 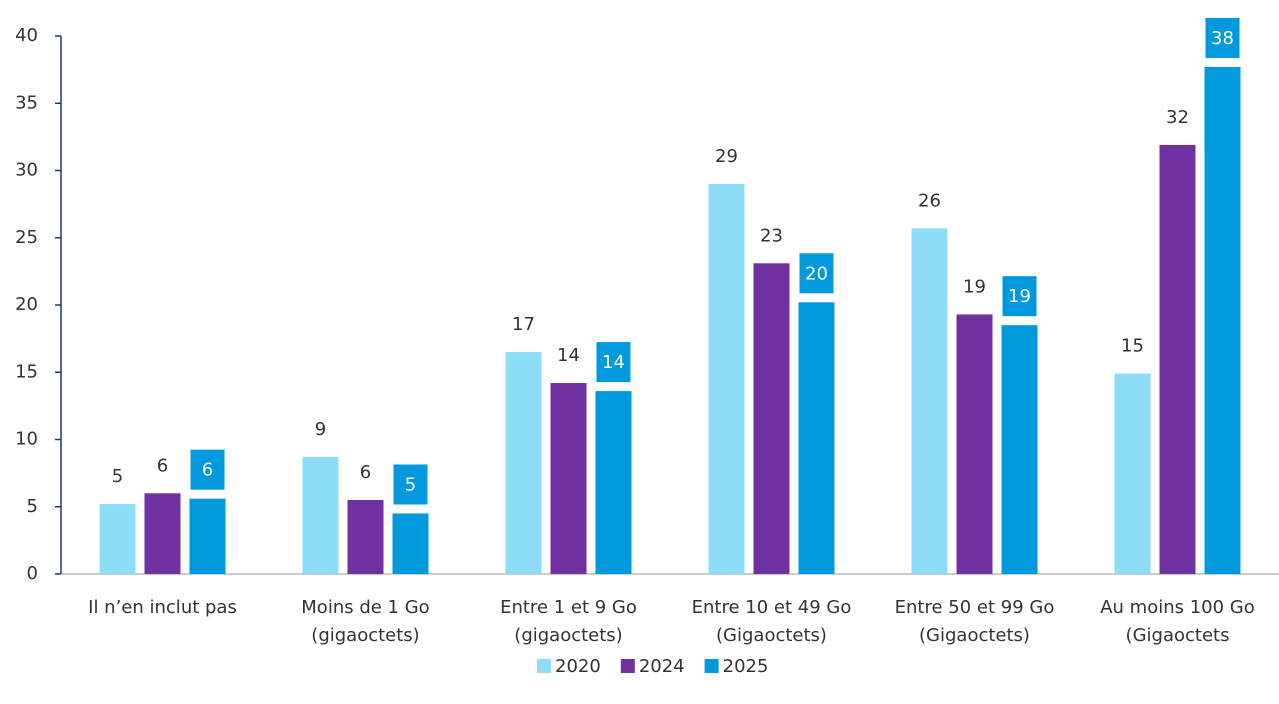 I want to click on value-label: 26, so click(x=929, y=200).